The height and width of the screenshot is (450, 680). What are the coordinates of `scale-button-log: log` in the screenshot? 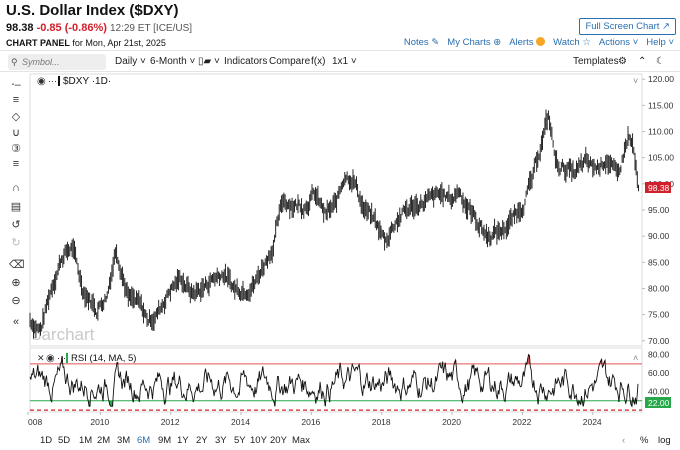 It's located at (664, 440).